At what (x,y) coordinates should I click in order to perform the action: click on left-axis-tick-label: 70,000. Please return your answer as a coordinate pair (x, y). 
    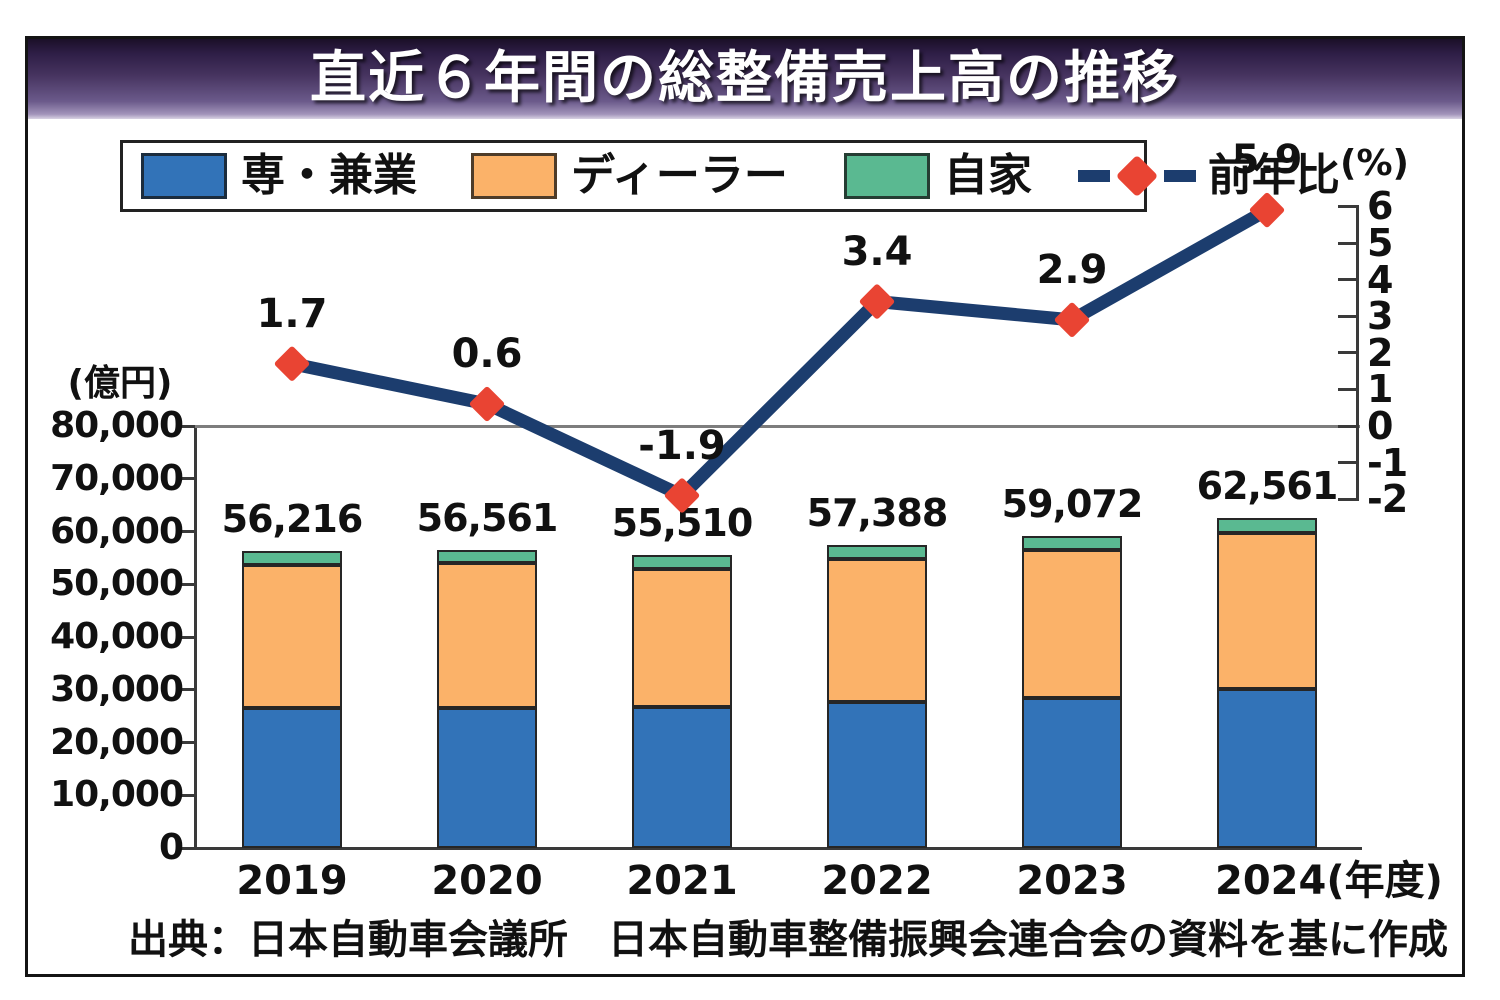
    Looking at the image, I should click on (117, 478).